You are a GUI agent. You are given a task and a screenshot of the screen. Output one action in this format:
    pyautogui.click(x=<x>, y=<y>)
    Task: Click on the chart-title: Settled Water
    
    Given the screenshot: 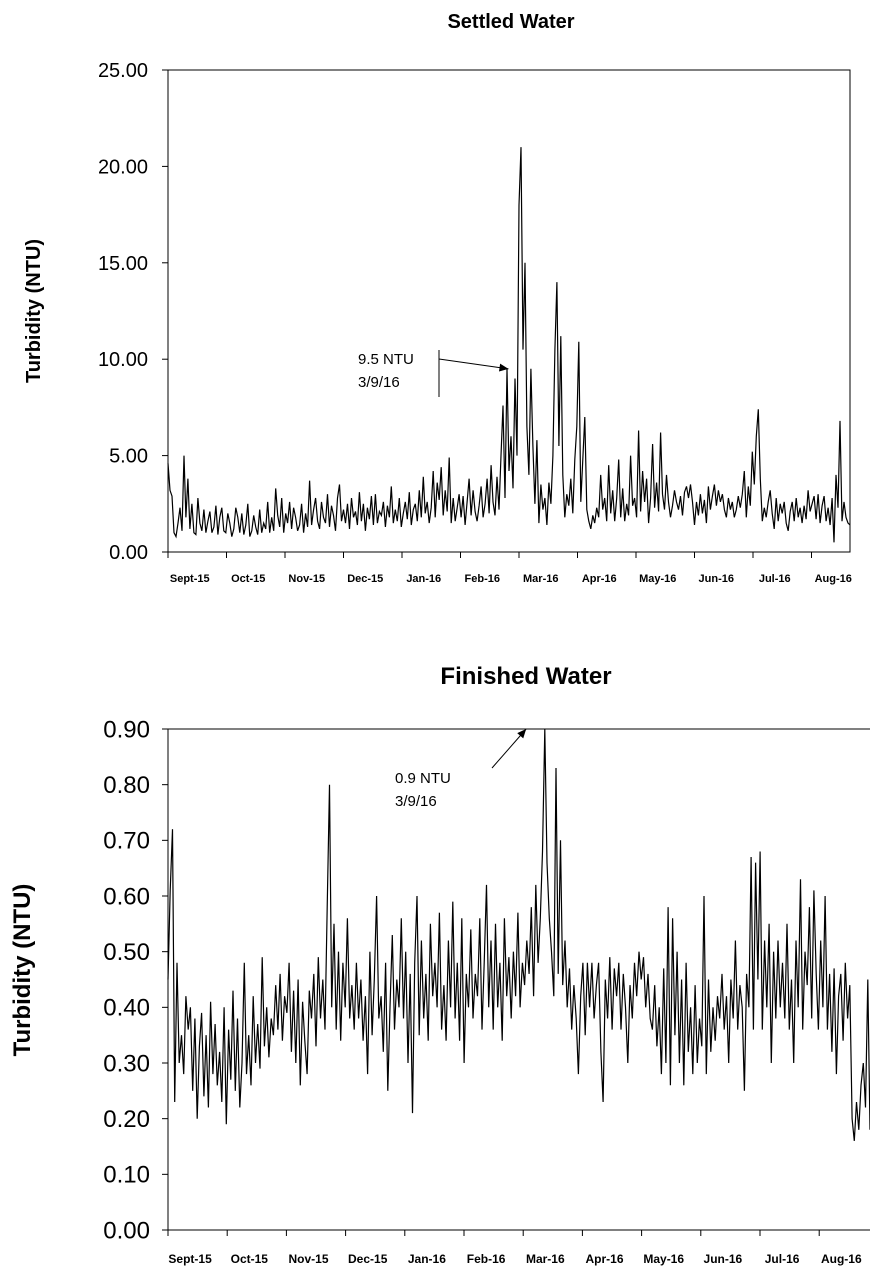 What is the action you would take?
    pyautogui.click(x=510, y=22)
    